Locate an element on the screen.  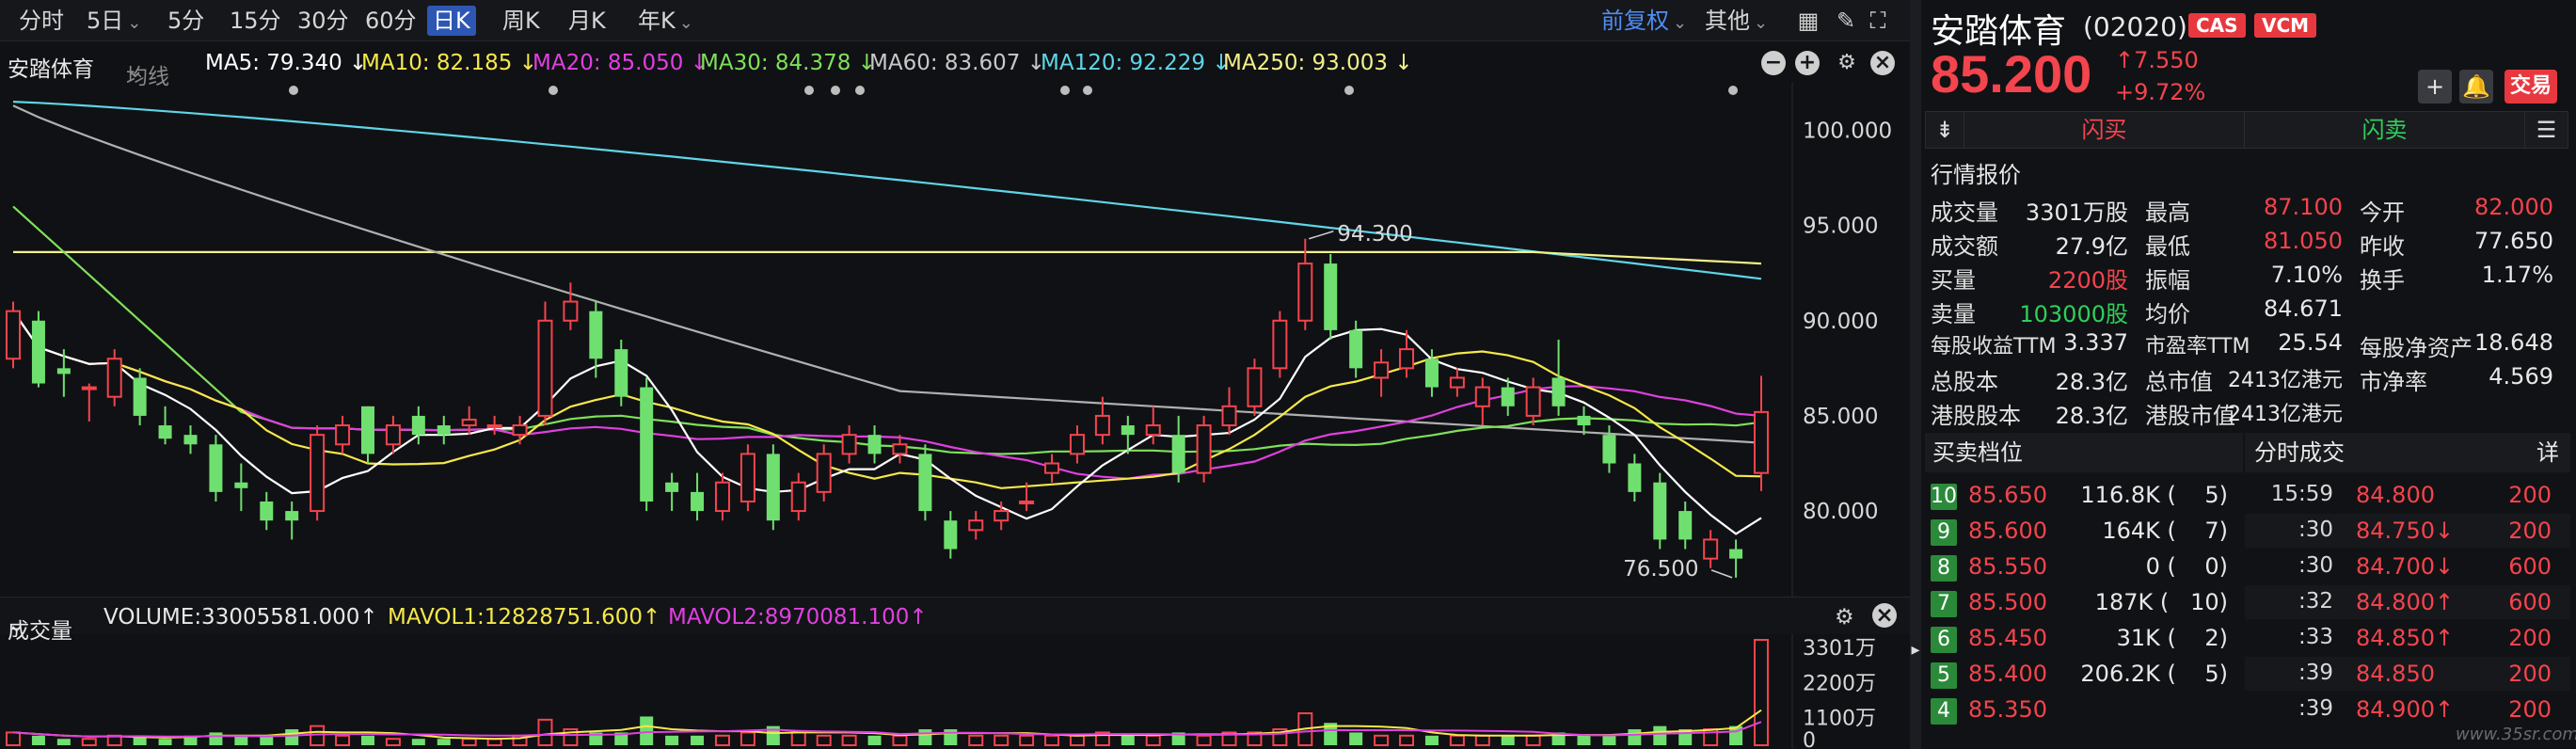
volume-value: VOLUME:33005581.000↑ is located at coordinates (240, 617).